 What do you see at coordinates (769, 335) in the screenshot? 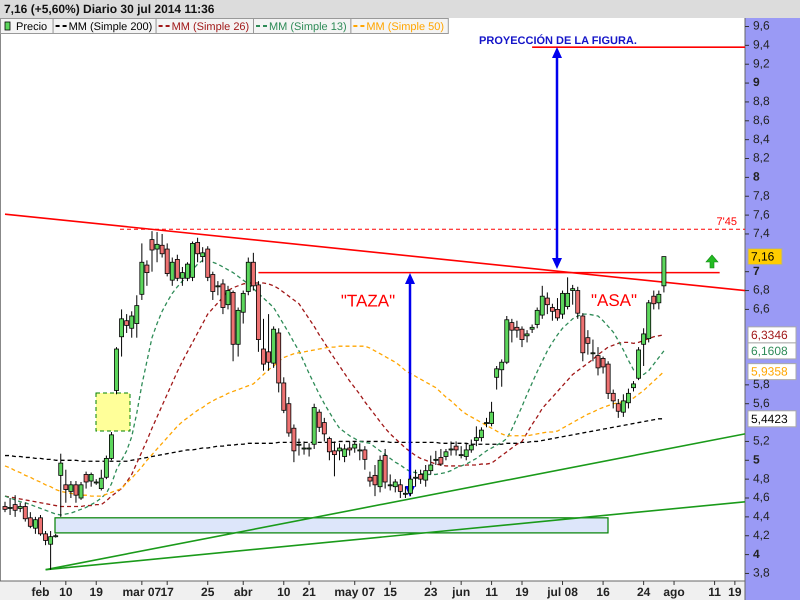
I see `text: 6,3346` at bounding box center [769, 335].